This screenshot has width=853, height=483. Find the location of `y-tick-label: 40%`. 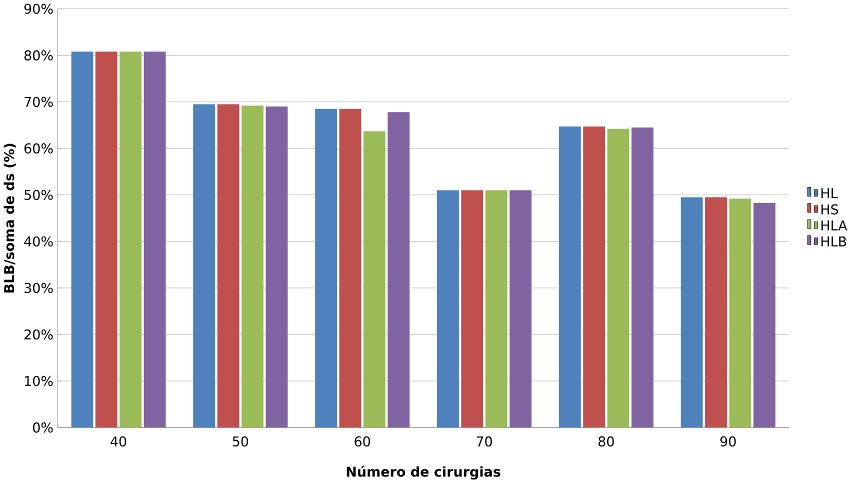

y-tick-label: 40% is located at coordinates (38, 241).